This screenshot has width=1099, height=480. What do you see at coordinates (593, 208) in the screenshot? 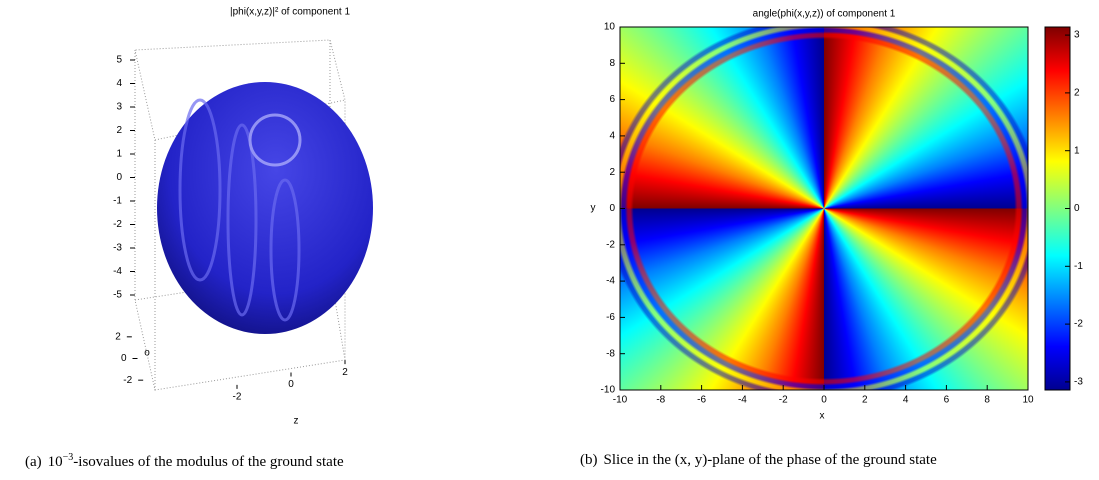
I see `axis-label: y` at bounding box center [593, 208].